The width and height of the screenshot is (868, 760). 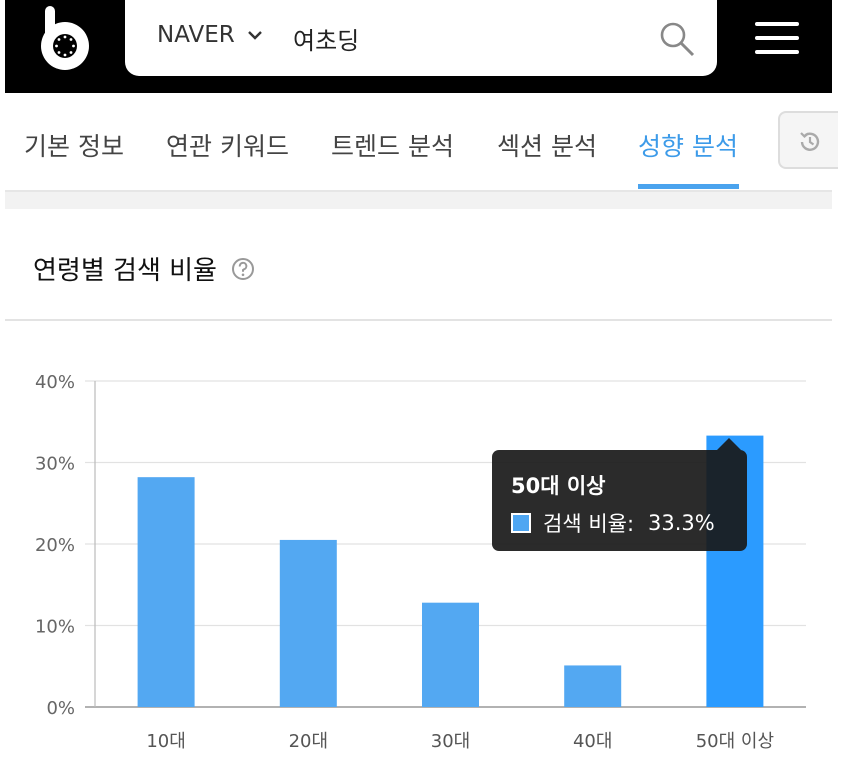 I want to click on search-engine-select: NAVER, so click(x=210, y=35).